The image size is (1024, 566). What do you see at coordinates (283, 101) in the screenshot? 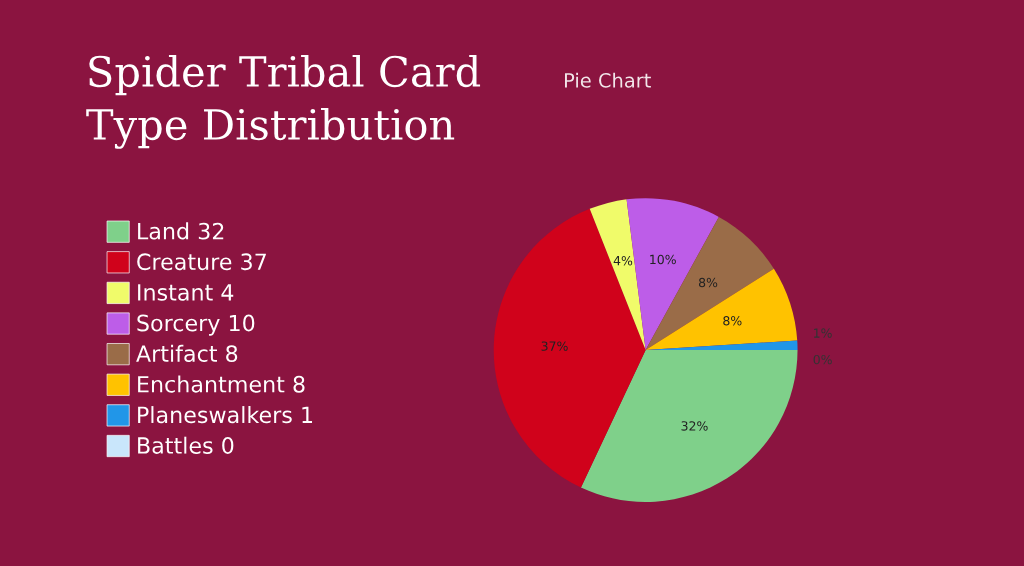
I see `chart-title: Spider Tribal Card Type Distribution` at bounding box center [283, 101].